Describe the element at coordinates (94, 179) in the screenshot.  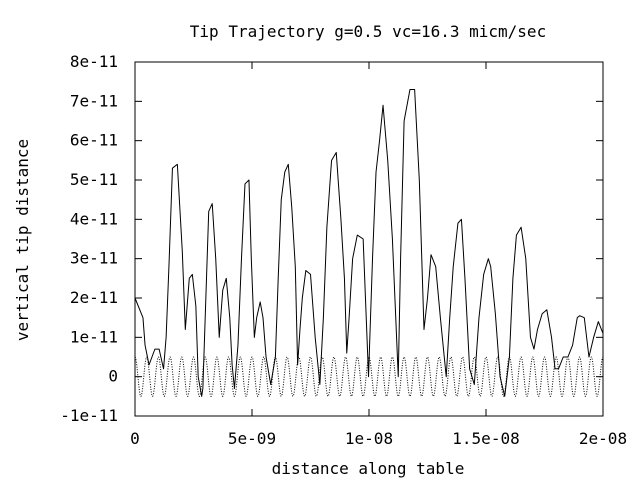
I see `y-tick-label: 5e-11` at that location.